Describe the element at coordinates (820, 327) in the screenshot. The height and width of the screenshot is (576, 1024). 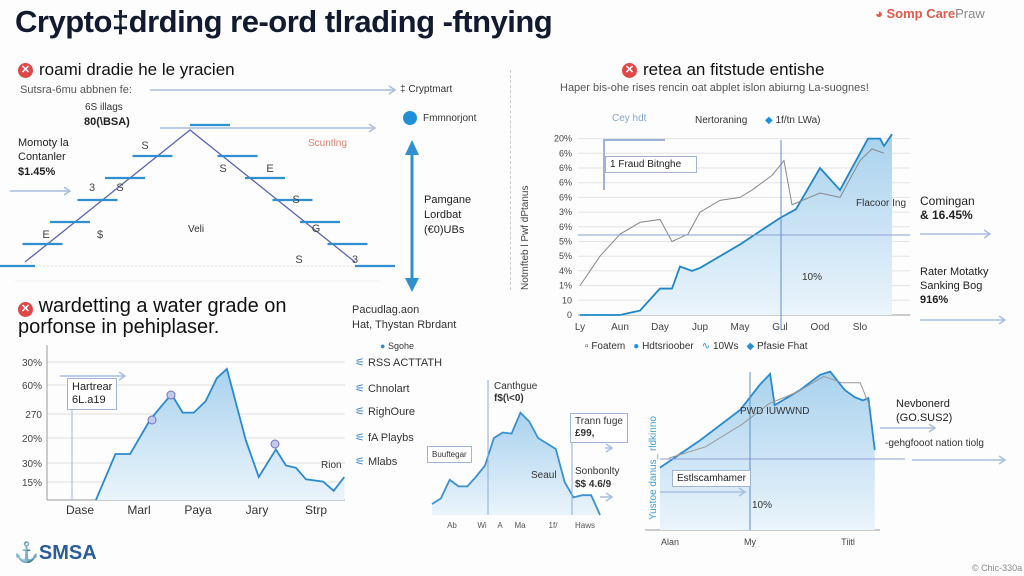
I see `chart2-xtick: Ood` at that location.